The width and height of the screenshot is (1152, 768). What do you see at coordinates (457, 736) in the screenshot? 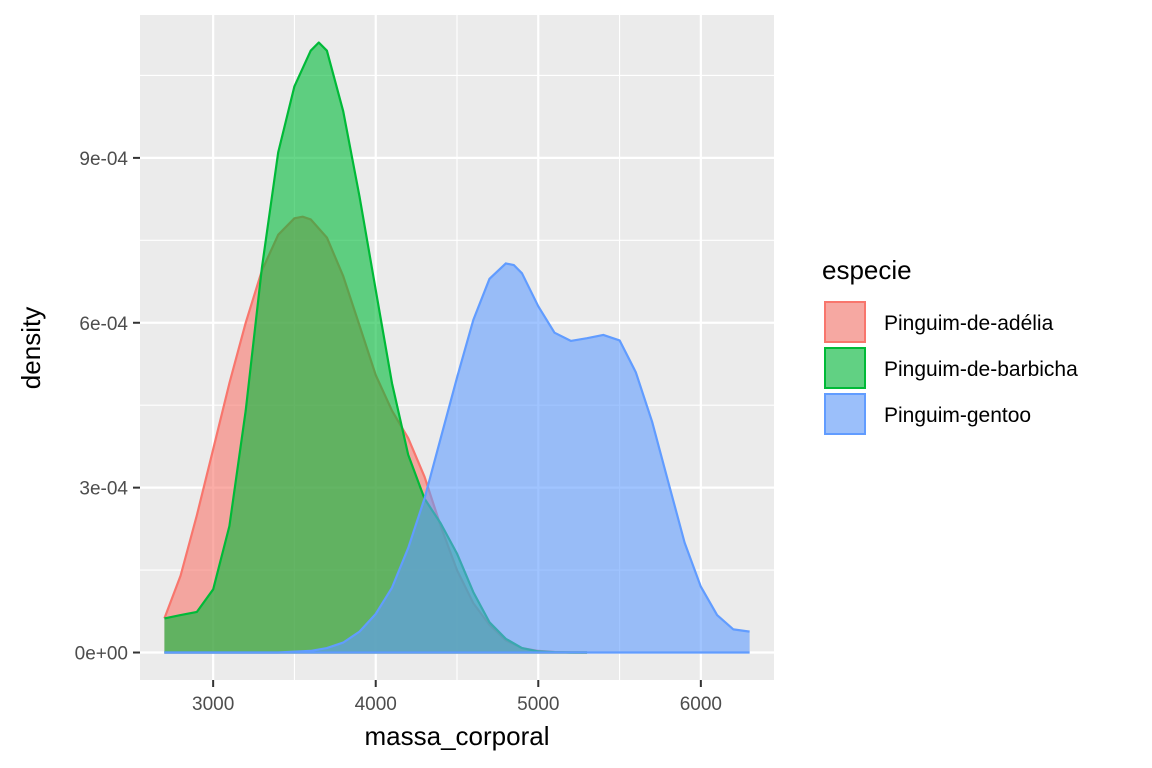
I see `x-axis-title: massa_corporal` at bounding box center [457, 736].